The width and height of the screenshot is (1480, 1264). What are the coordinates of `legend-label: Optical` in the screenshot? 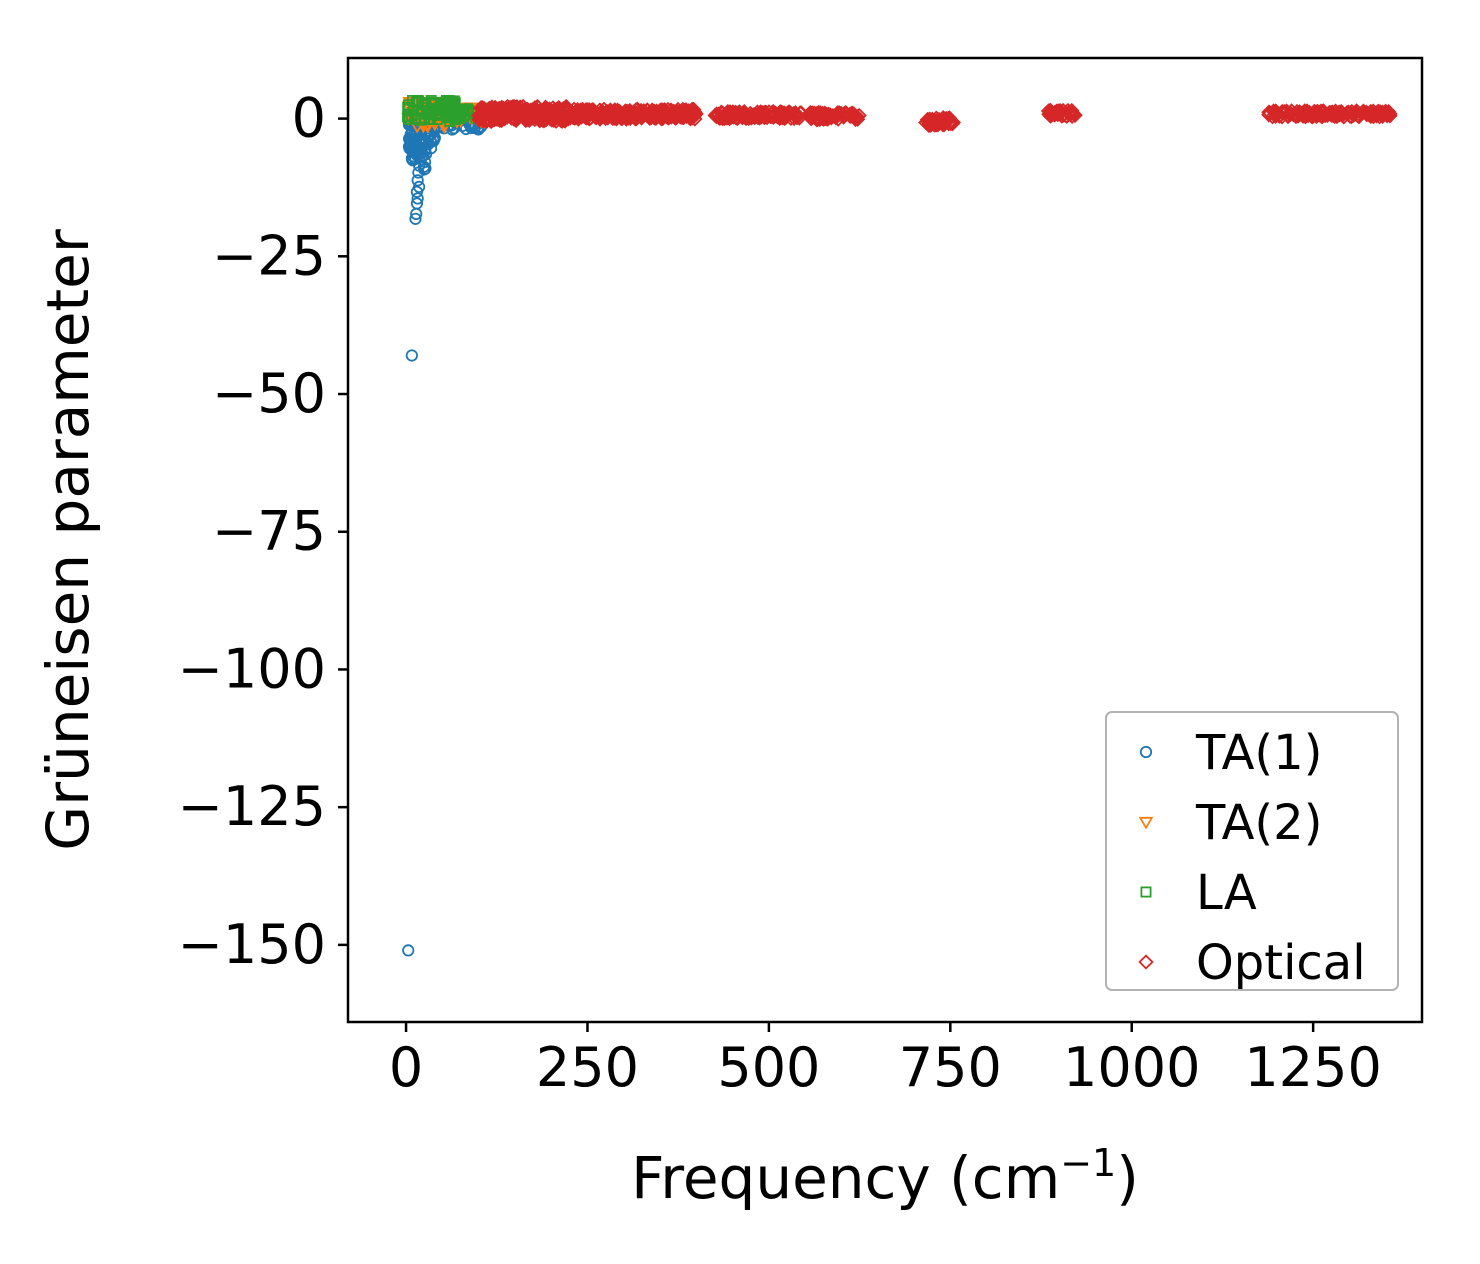 It's located at (1281, 963).